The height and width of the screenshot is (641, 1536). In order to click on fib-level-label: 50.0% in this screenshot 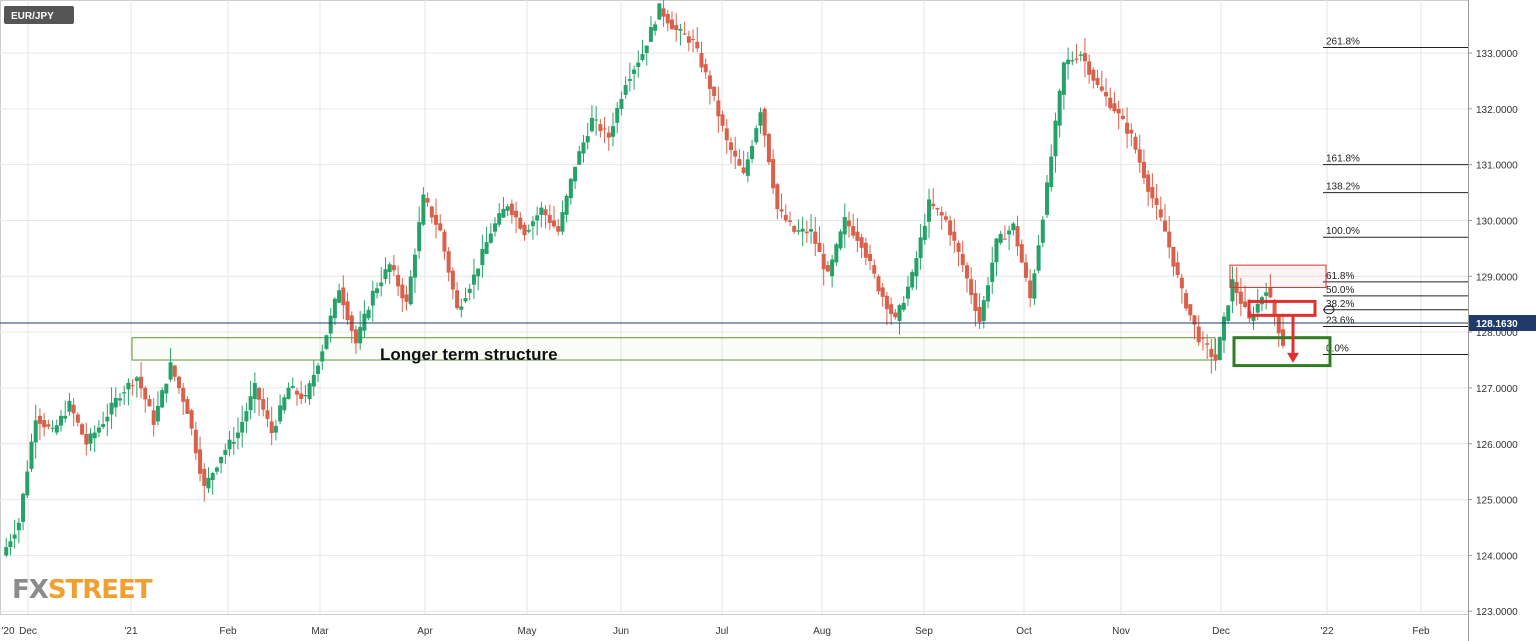, I will do `click(1340, 290)`.